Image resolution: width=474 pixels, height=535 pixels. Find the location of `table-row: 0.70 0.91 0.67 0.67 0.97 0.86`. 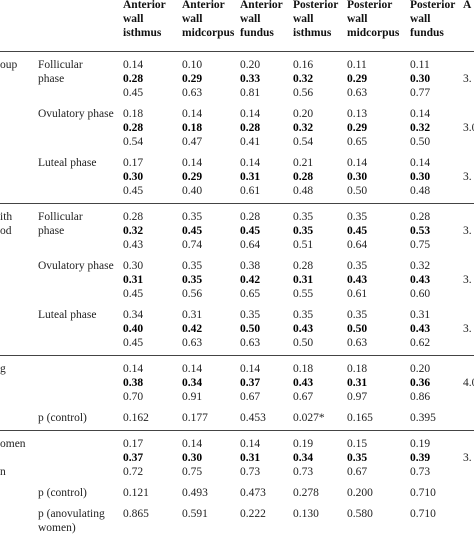

table-row: 0.70 0.91 0.67 0.67 0.97 0.86 is located at coordinates (237, 397).